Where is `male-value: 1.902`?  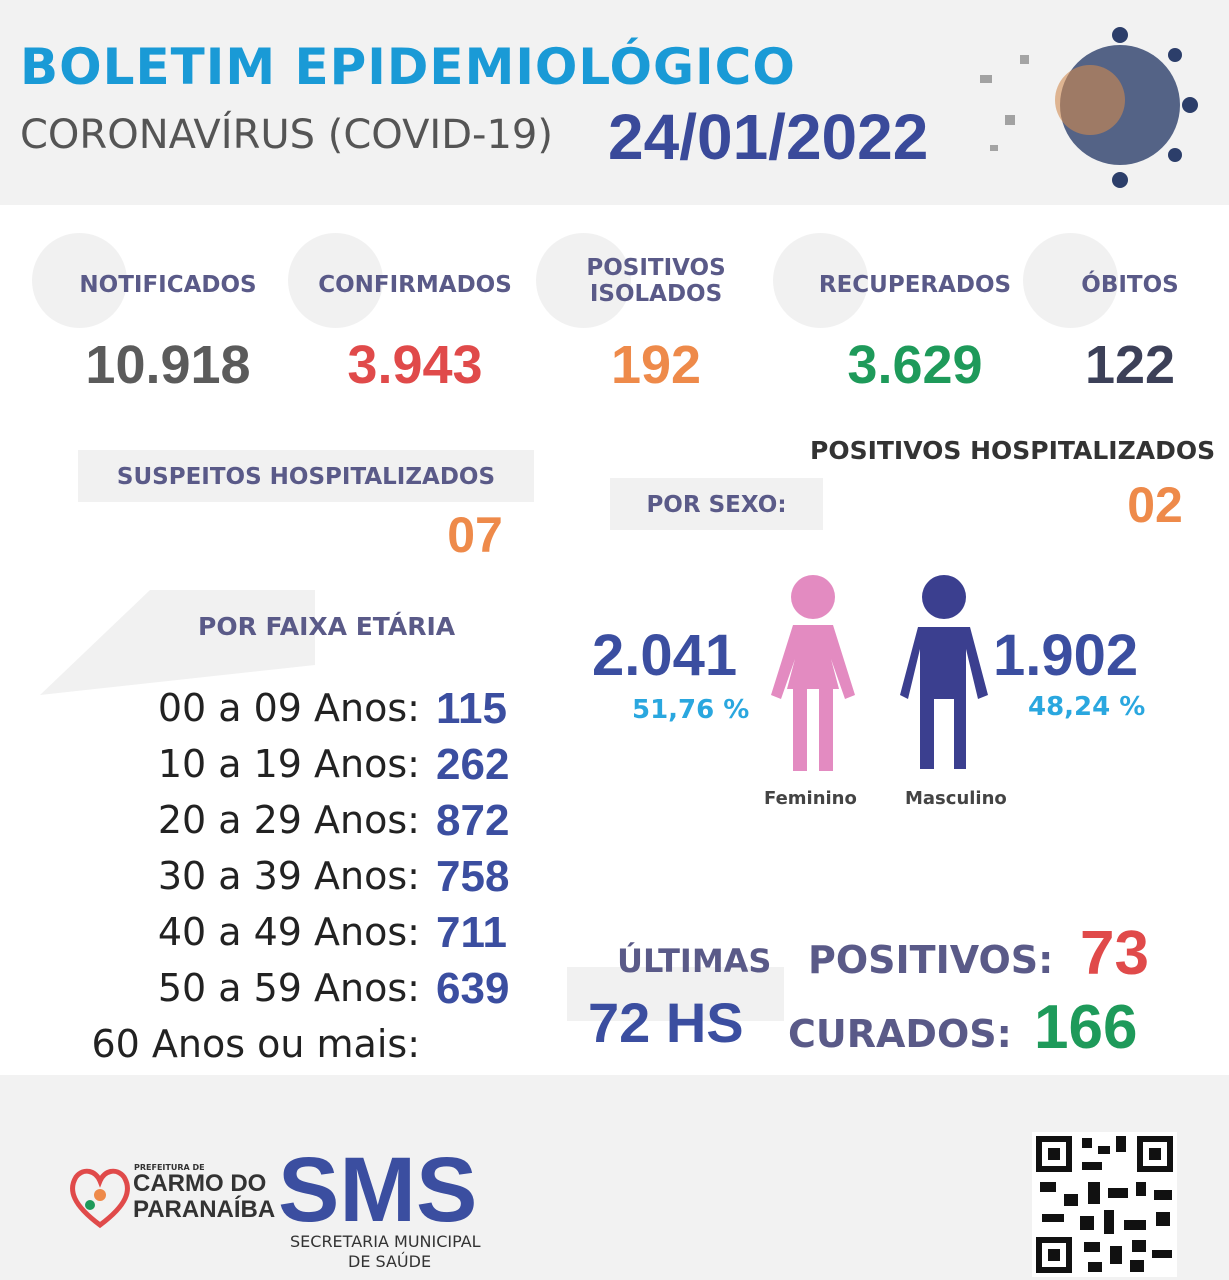 male-value: 1.902 is located at coordinates (1066, 655).